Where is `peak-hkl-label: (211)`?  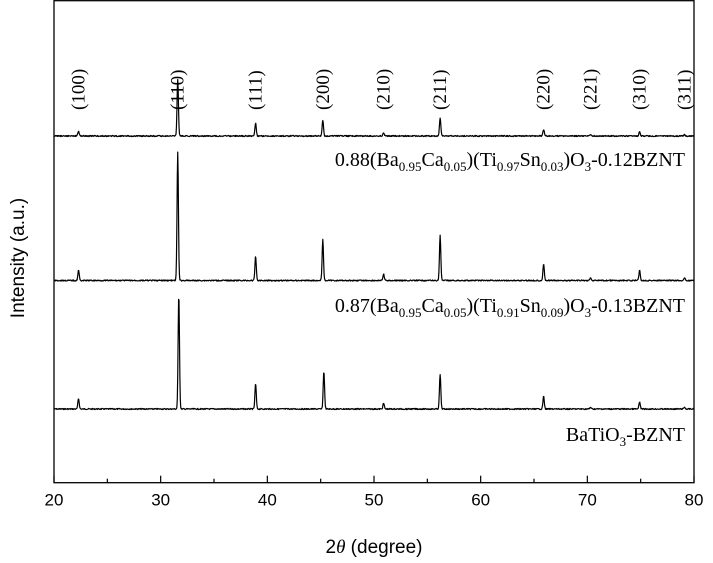 peak-hkl-label: (211) is located at coordinates (440, 90).